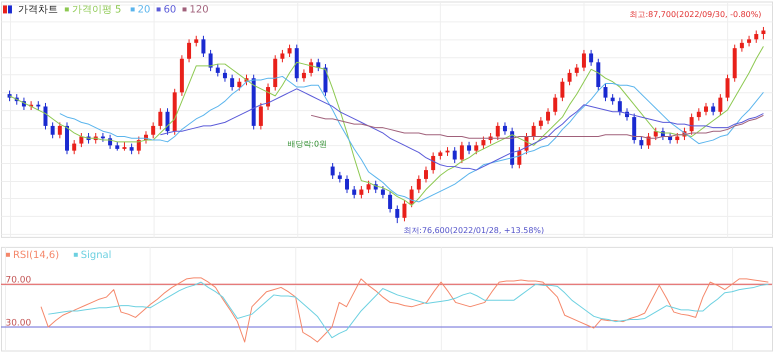 The image size is (773, 352). What do you see at coordinates (170, 10) in the screenshot?
I see `legend-label: 60` at bounding box center [170, 10].